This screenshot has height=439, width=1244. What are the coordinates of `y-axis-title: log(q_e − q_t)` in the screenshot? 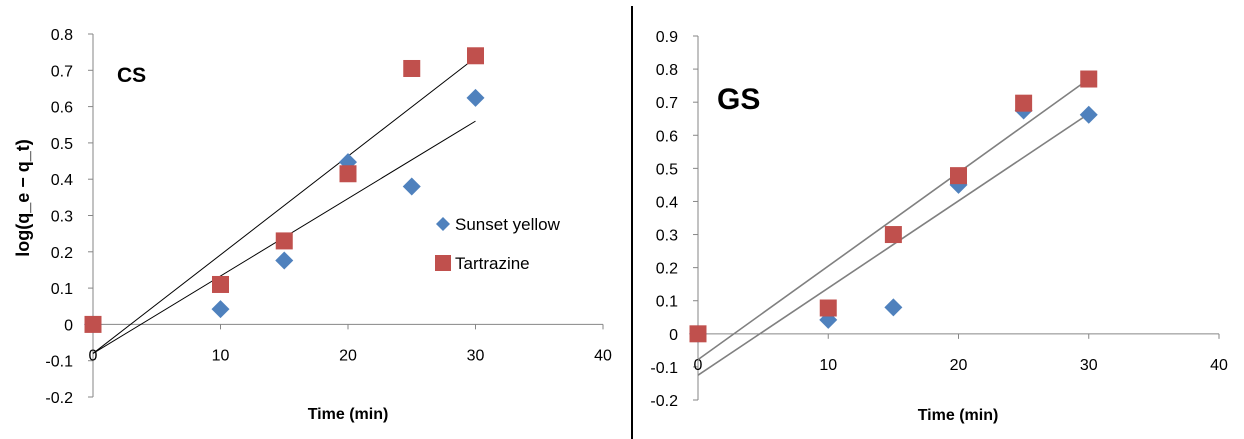 It's located at (23, 198).